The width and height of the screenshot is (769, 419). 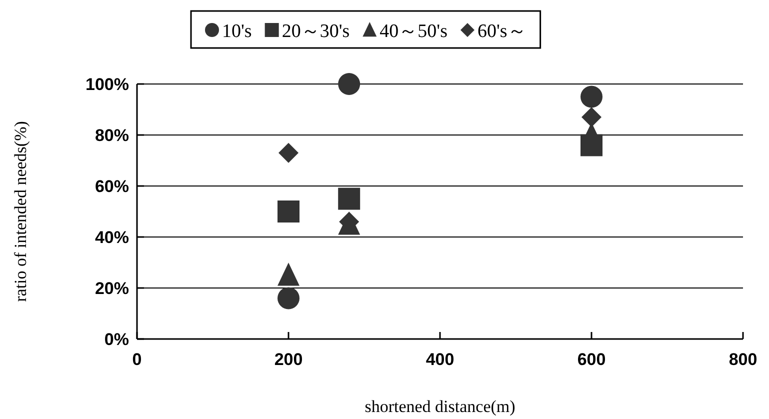 I want to click on y-axis-title: ratio of intended needs(%), so click(x=20, y=211).